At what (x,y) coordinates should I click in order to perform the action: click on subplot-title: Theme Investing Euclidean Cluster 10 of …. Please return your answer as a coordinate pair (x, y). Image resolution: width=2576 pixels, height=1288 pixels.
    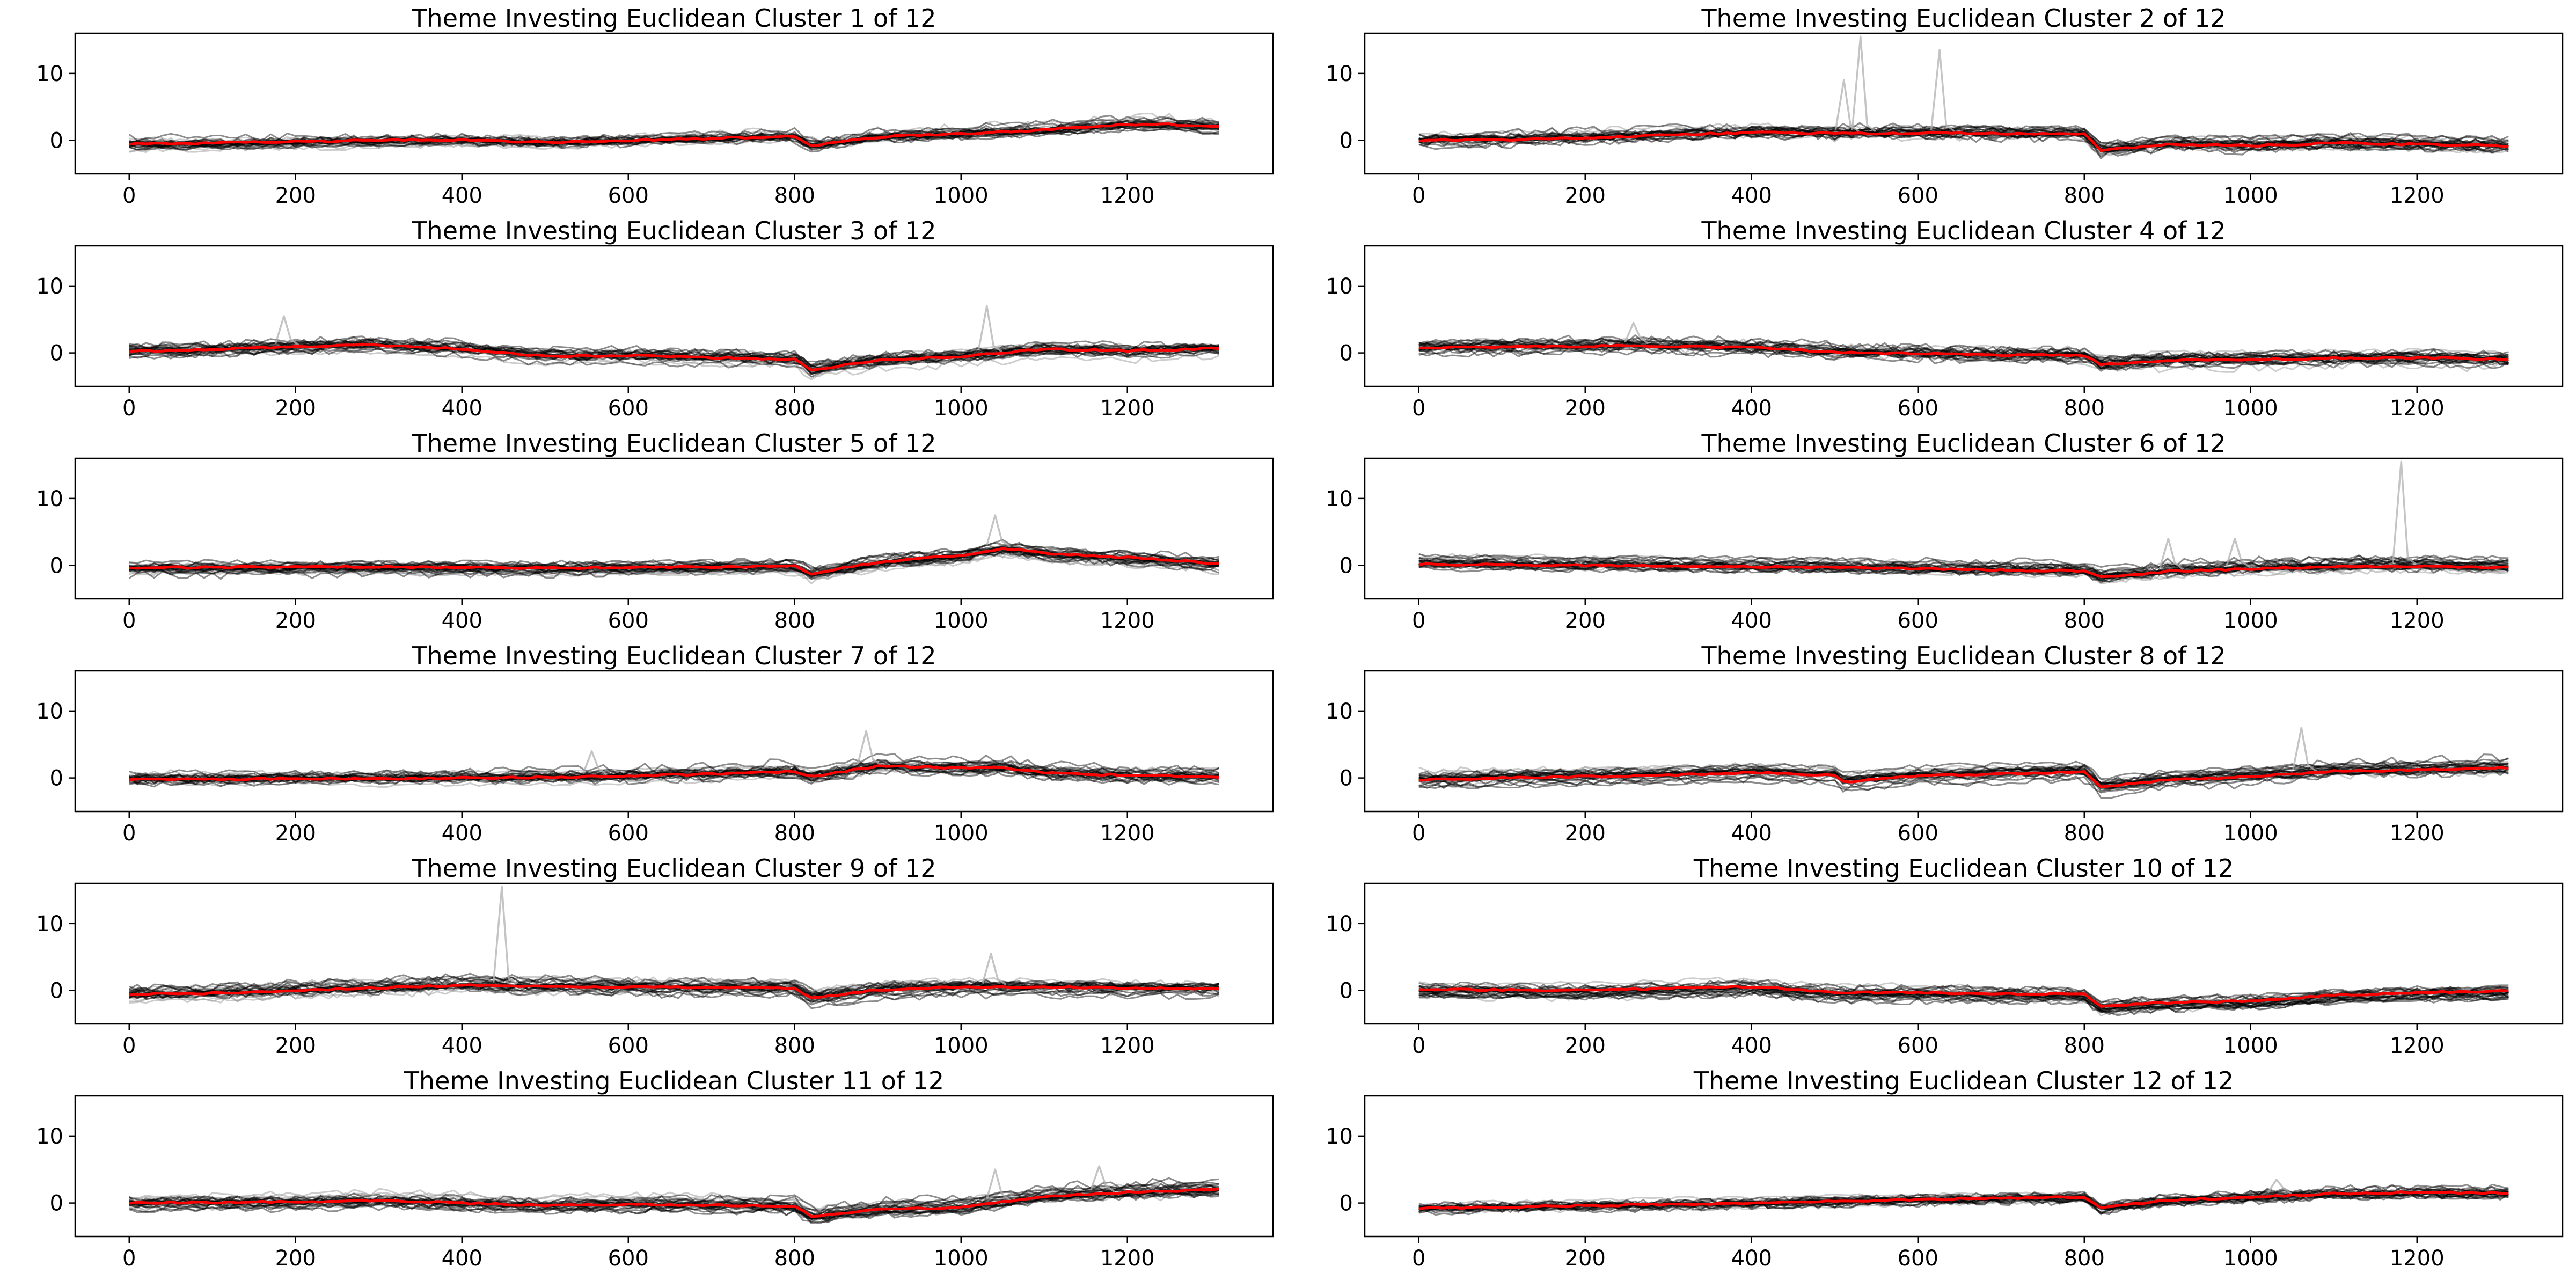
    Looking at the image, I should click on (1963, 868).